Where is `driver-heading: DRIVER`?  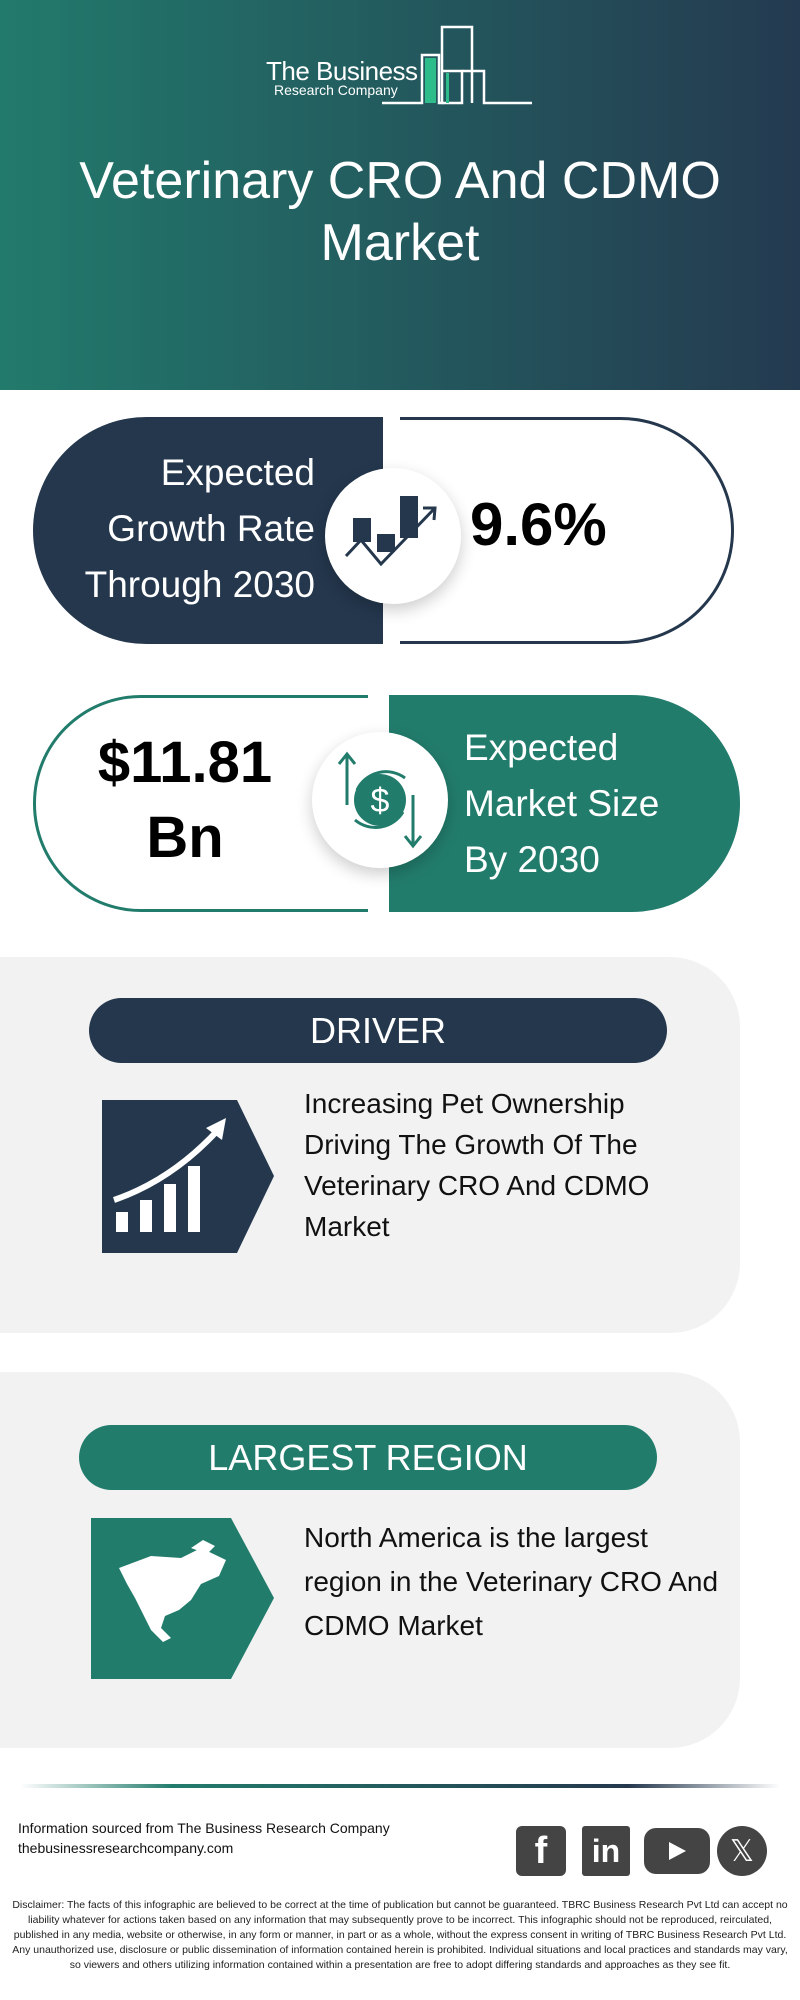 driver-heading: DRIVER is located at coordinates (378, 1030).